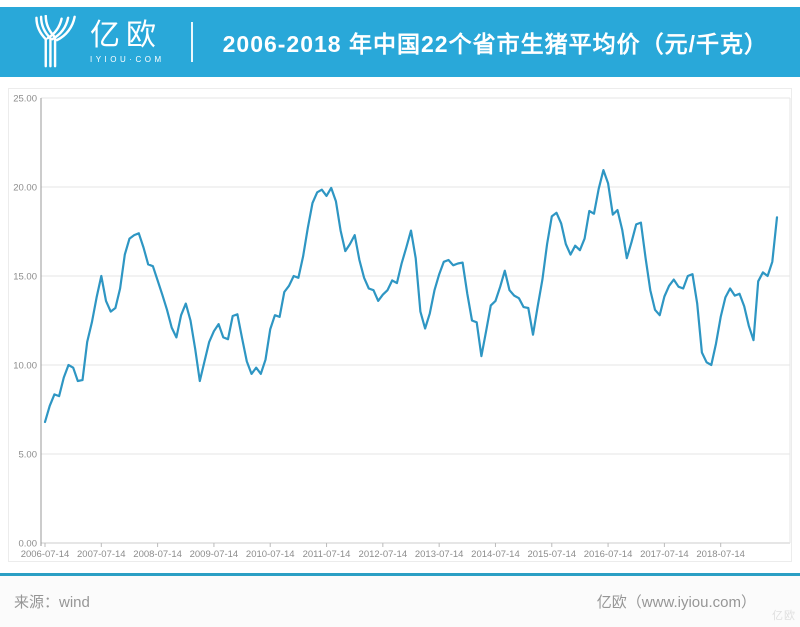  I want to click on y-axis-label: 10.00, so click(25, 366).